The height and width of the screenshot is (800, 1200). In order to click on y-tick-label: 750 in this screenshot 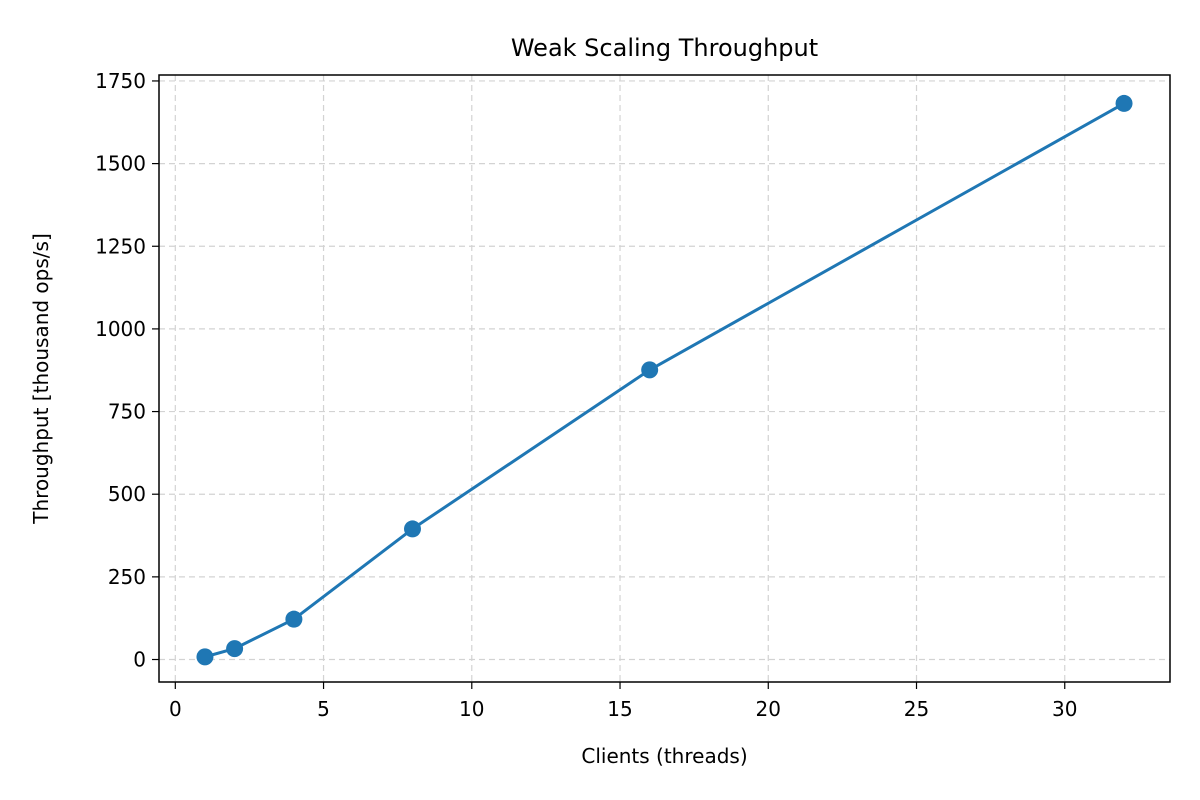, I will do `click(127, 412)`.